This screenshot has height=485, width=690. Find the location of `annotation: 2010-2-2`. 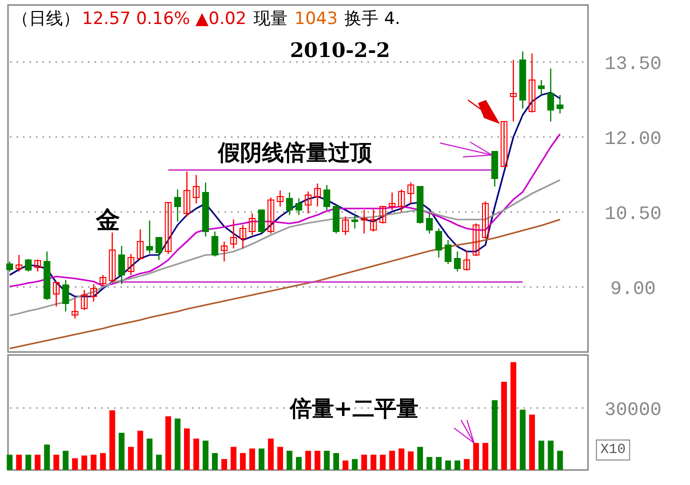

annotation: 2010-2-2 is located at coordinates (340, 50).